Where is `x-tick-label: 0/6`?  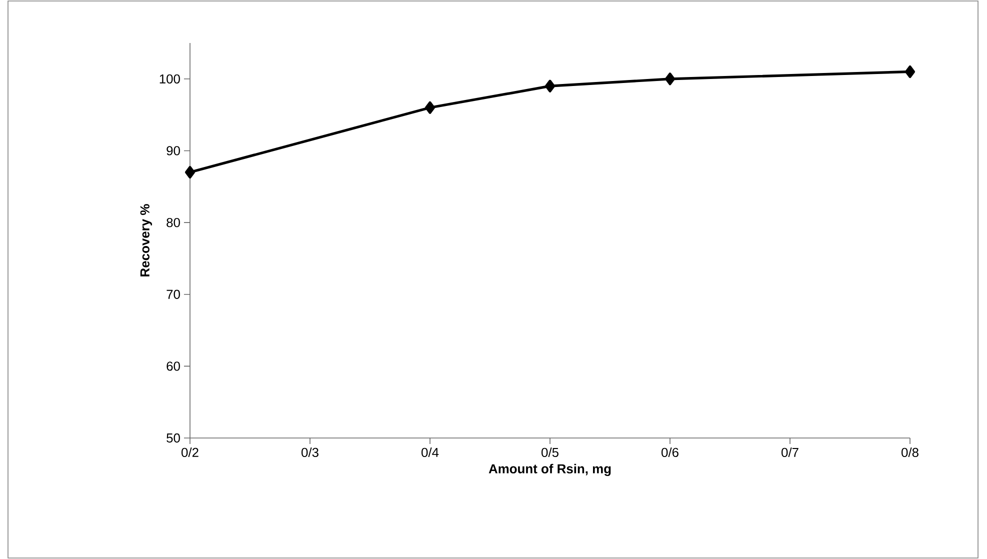
x-tick-label: 0/6 is located at coordinates (670, 453).